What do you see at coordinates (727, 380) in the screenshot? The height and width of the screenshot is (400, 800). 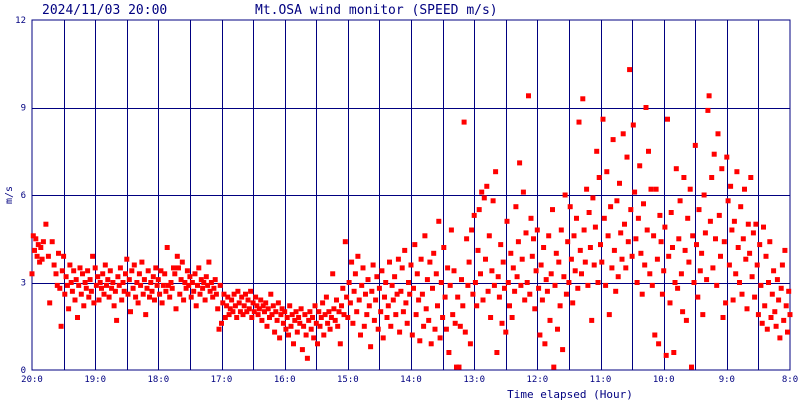 I see `x-tick-label: 9:0` at bounding box center [727, 380].